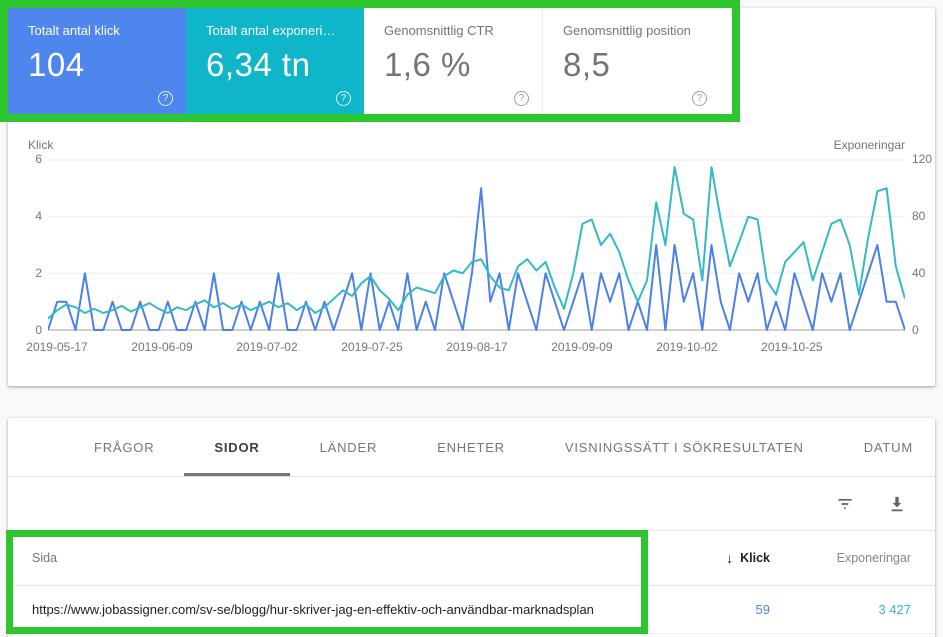 Image resolution: width=943 pixels, height=637 pixels. What do you see at coordinates (477, 347) in the screenshot?
I see `x-axis-tick: 2019-08-17` at bounding box center [477, 347].